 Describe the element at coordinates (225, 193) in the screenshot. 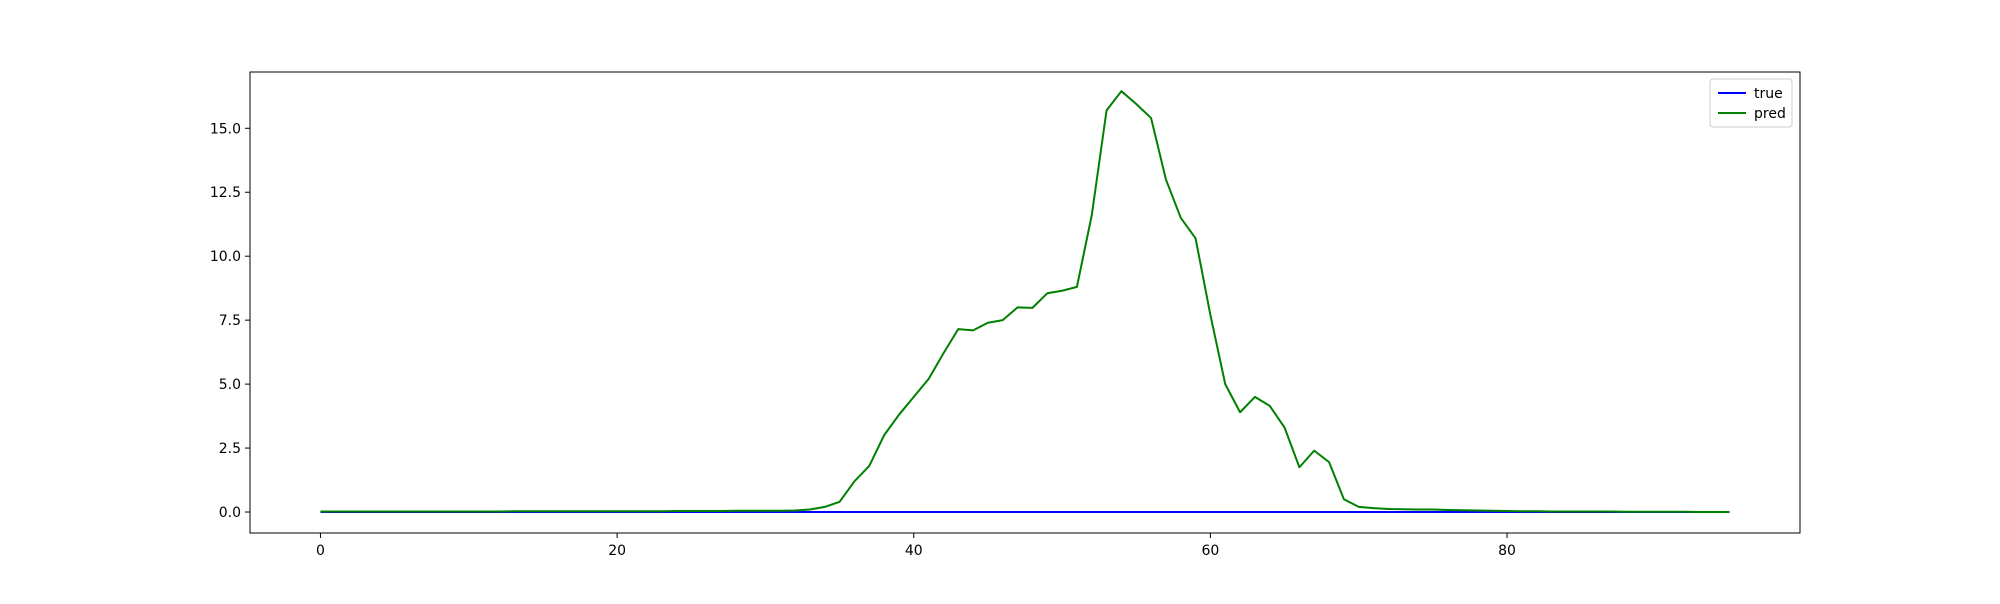

I see `y-tick-label: 12.5` at that location.